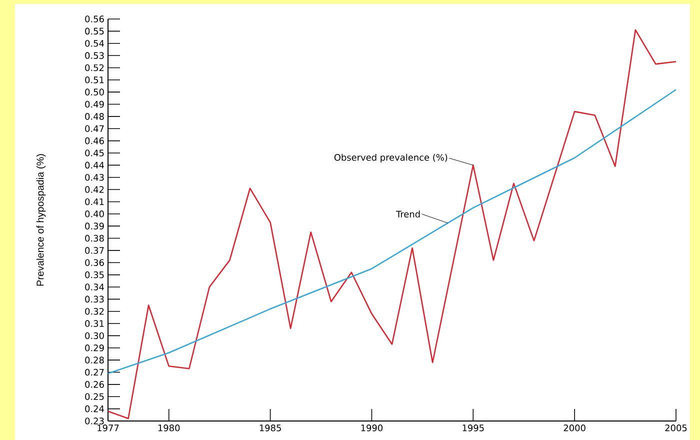 This screenshot has height=440, width=700. I want to click on y-tick-label: 0.50, so click(94, 92).